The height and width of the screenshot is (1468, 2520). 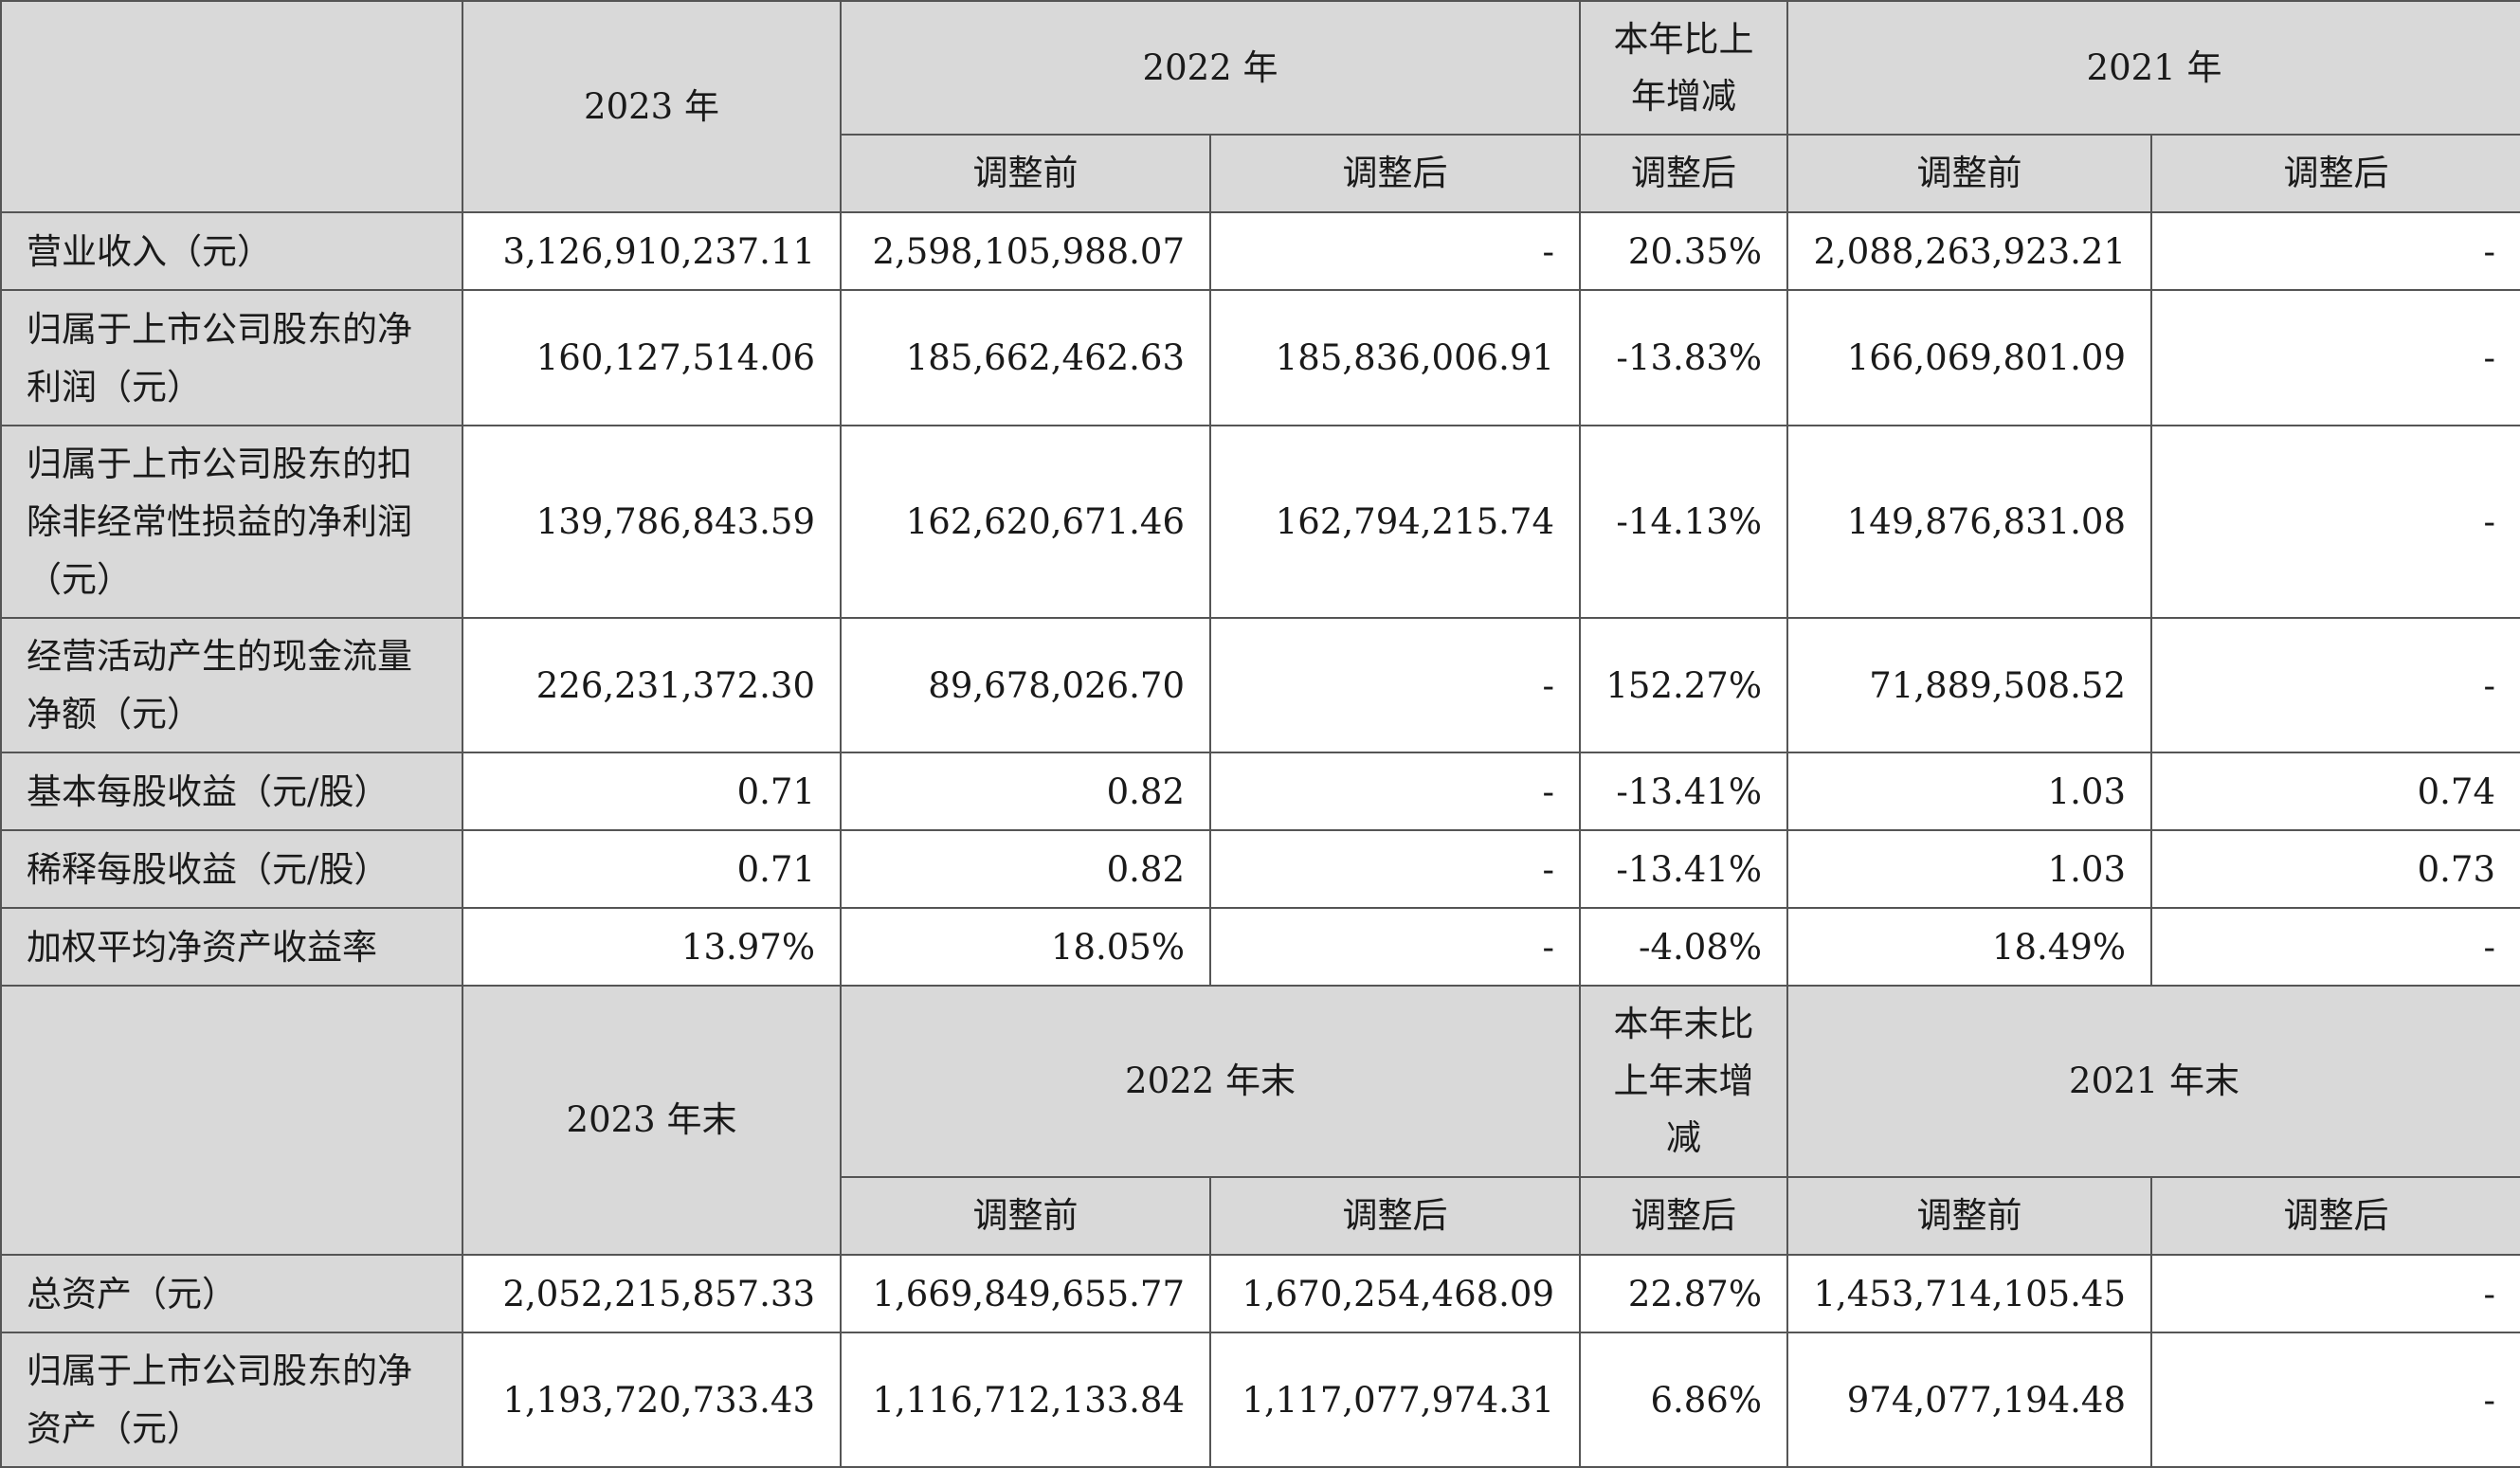 I want to click on header-2023-end: 2023 年末, so click(x=652, y=1120).